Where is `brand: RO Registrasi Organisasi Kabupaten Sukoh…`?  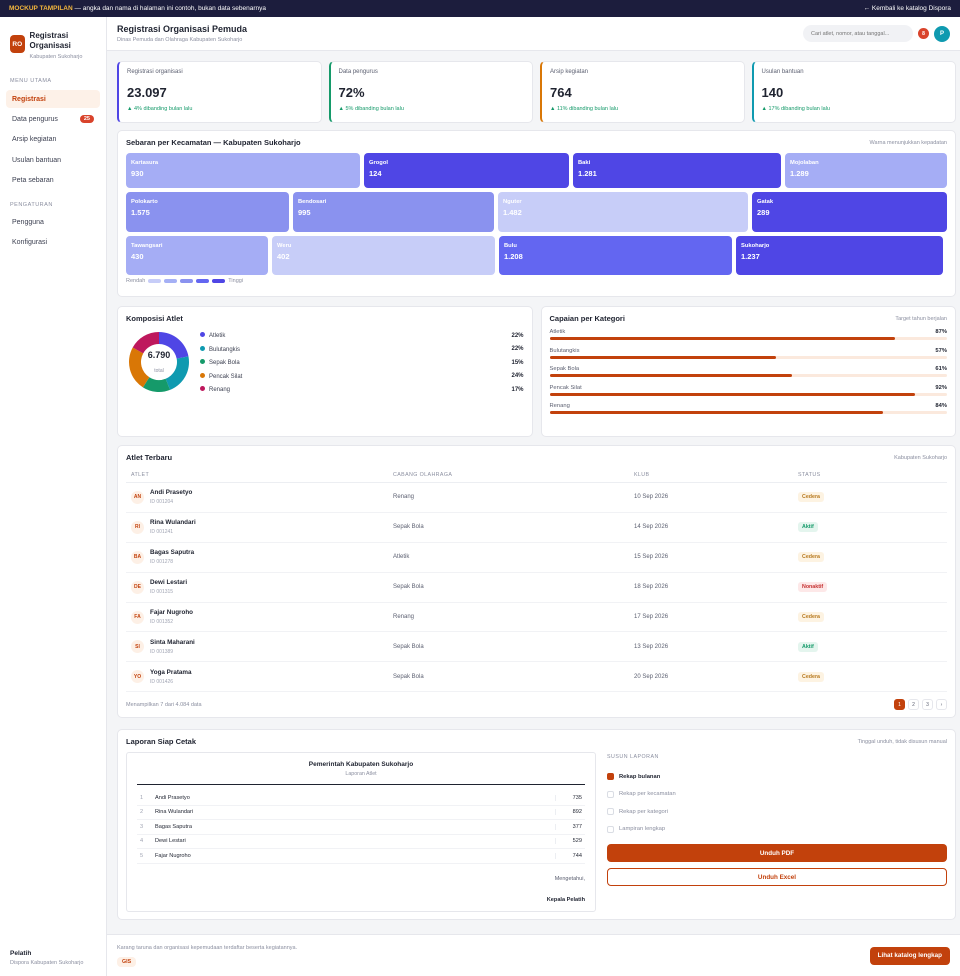
brand: RO Registrasi Organisasi Kabupaten Sukoh… is located at coordinates (53, 45).